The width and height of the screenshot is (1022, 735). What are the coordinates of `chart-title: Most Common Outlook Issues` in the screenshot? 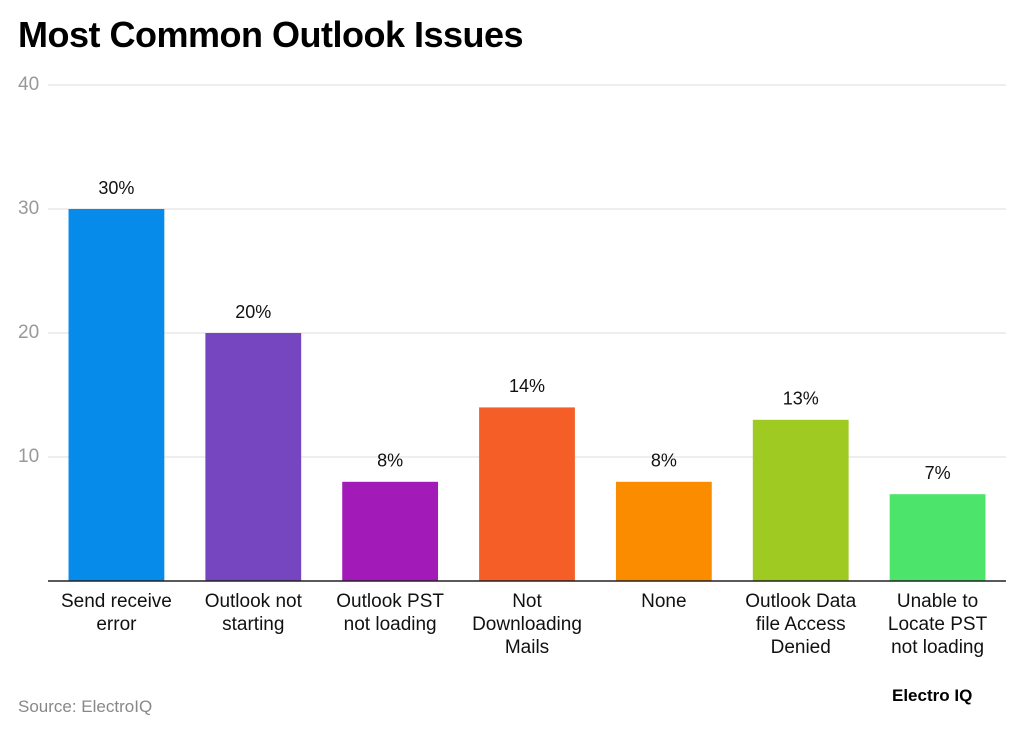 It's located at (271, 34).